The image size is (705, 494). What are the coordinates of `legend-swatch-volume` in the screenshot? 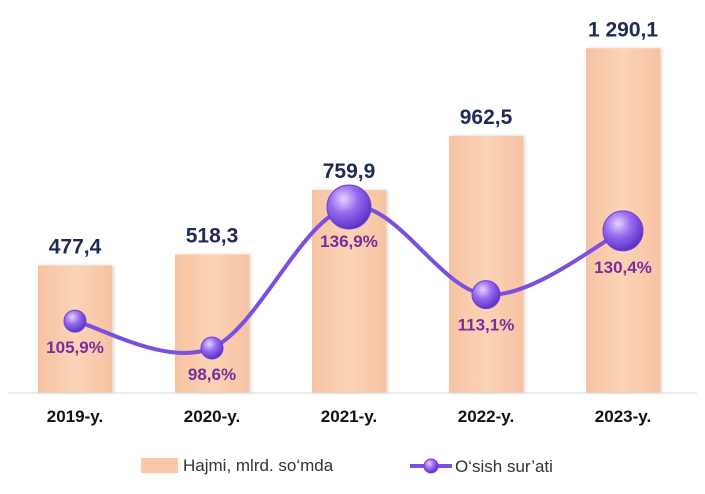 It's located at (159, 465).